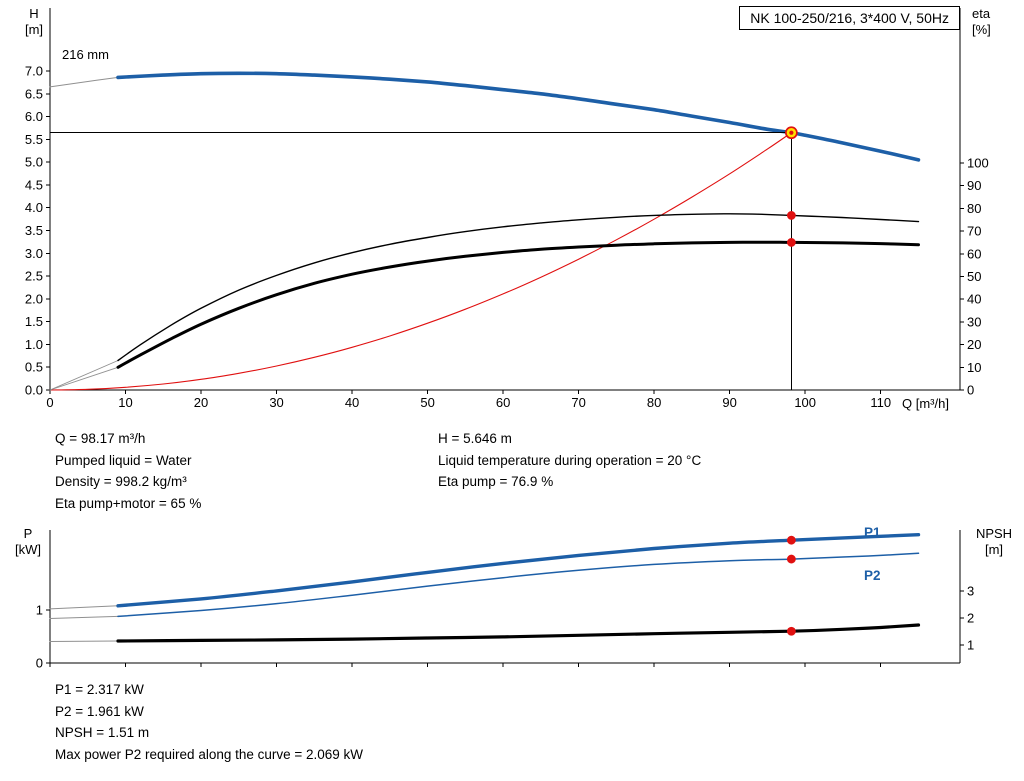  Describe the element at coordinates (805, 402) in the screenshot. I see `head-x-tick: 100` at that location.